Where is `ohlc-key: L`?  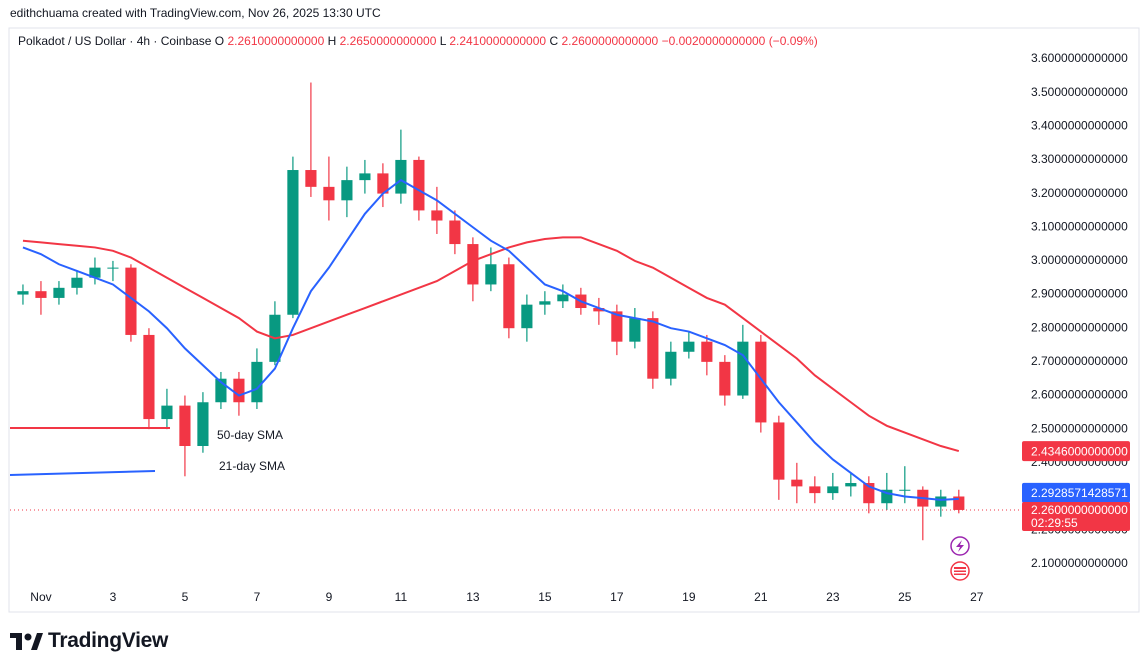
ohlc-key: L is located at coordinates (442, 41).